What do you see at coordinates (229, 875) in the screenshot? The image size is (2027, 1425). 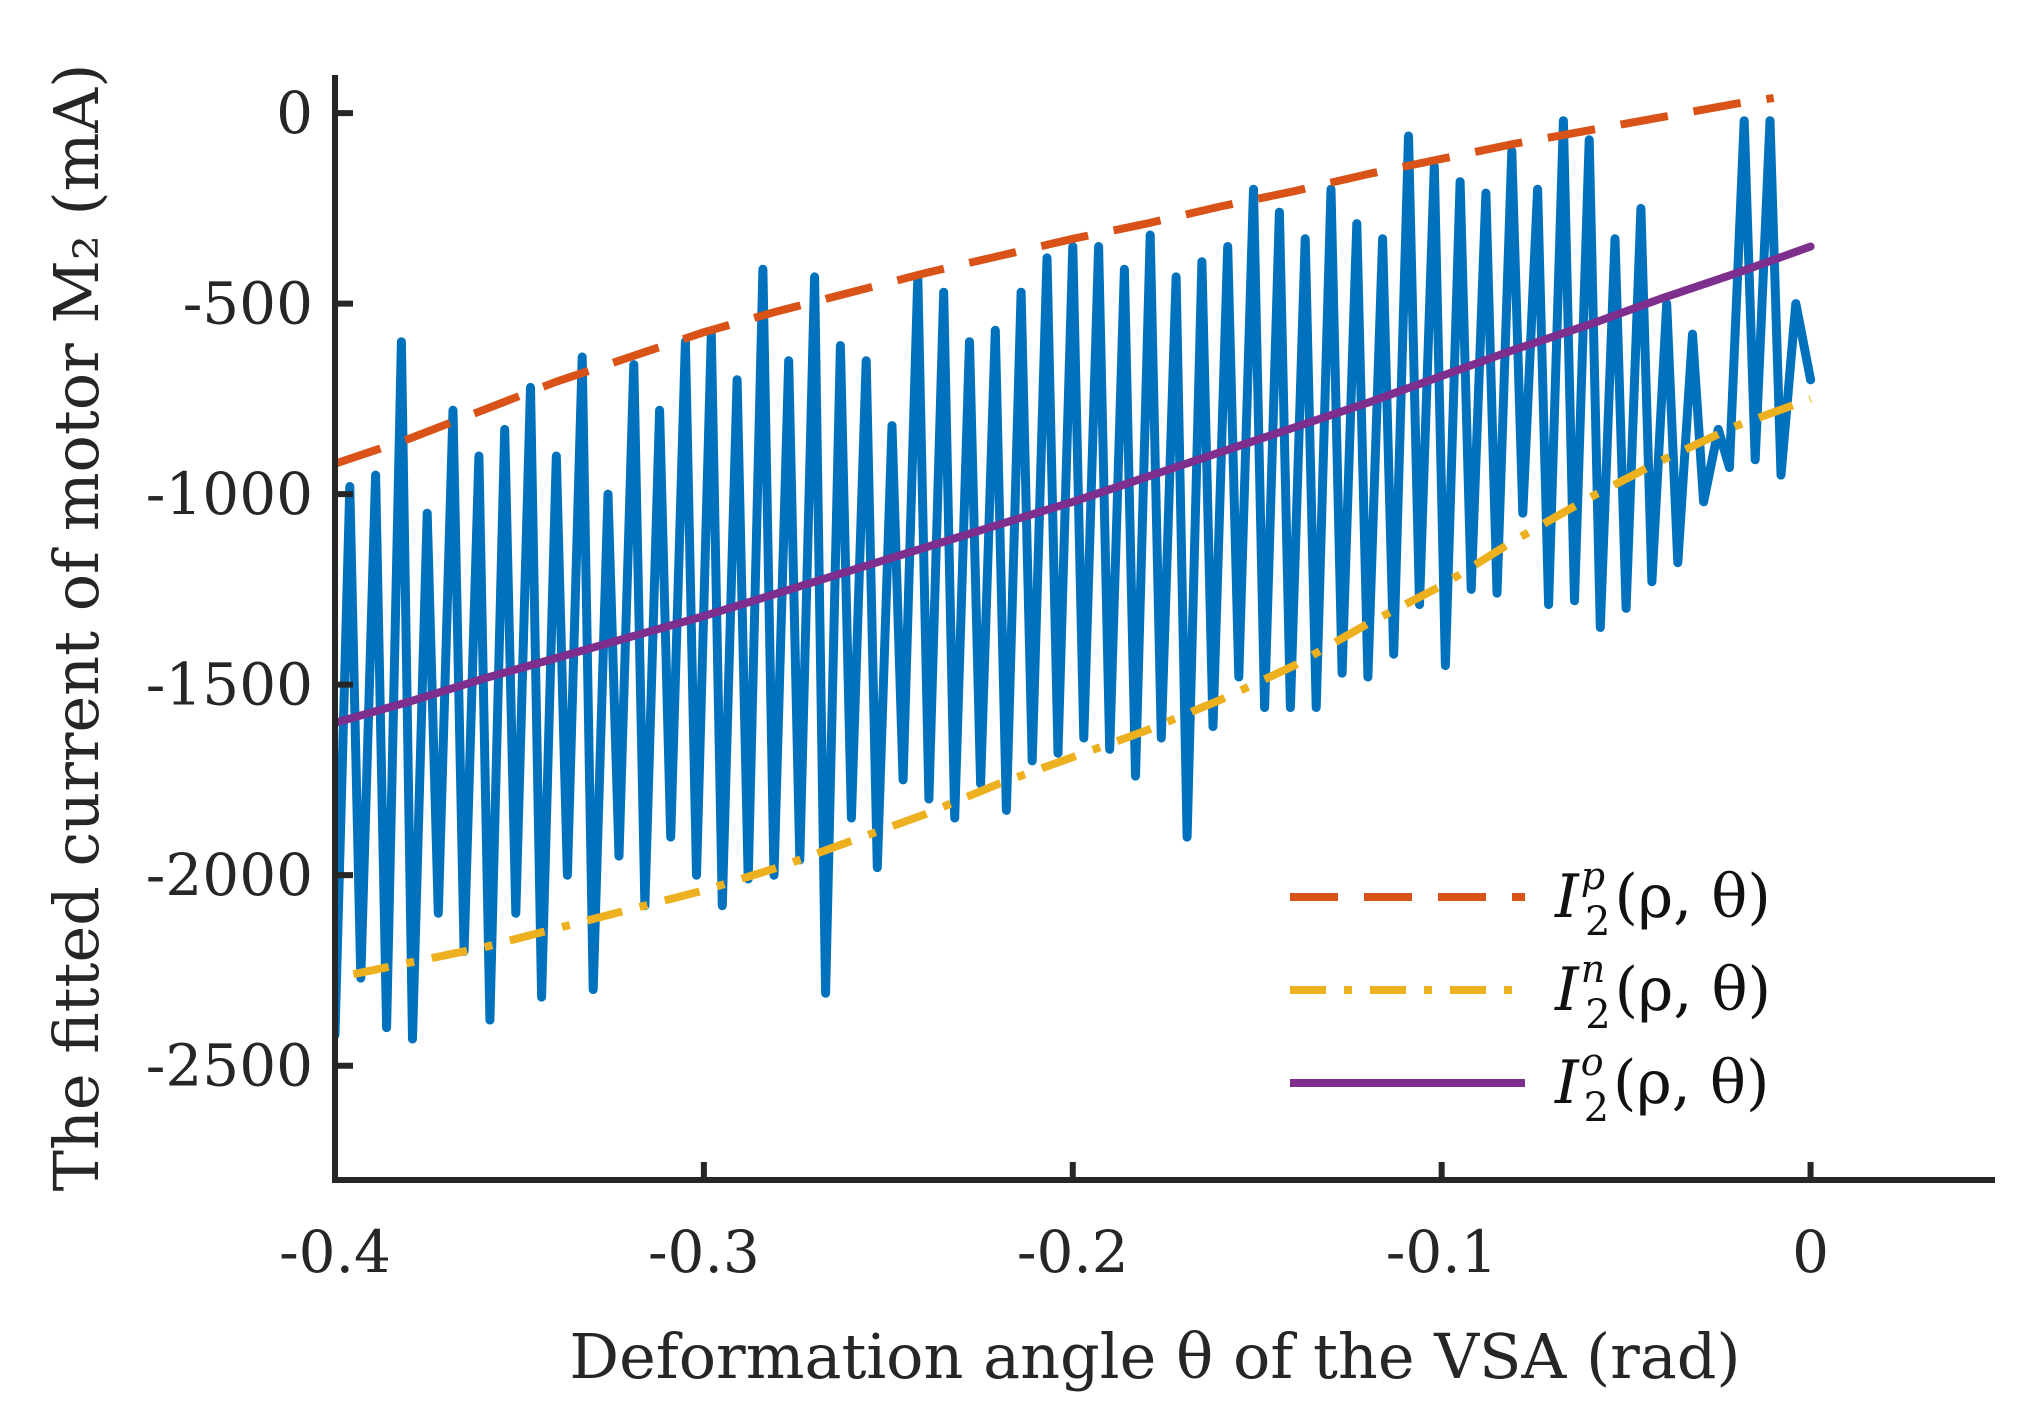 I see `y-tick-label: -2000` at bounding box center [229, 875].